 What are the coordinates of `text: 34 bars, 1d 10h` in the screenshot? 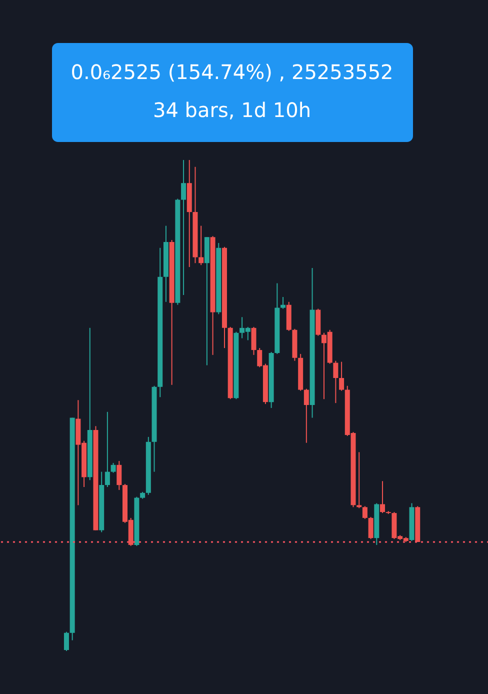 It's located at (232, 110).